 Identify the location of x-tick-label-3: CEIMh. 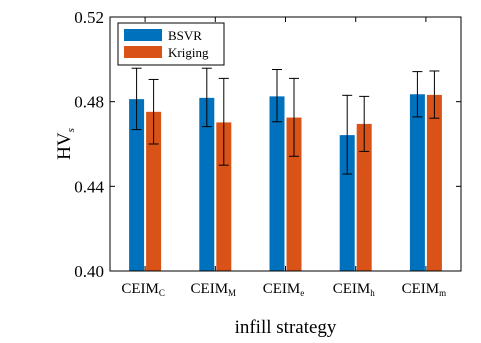
(354, 289).